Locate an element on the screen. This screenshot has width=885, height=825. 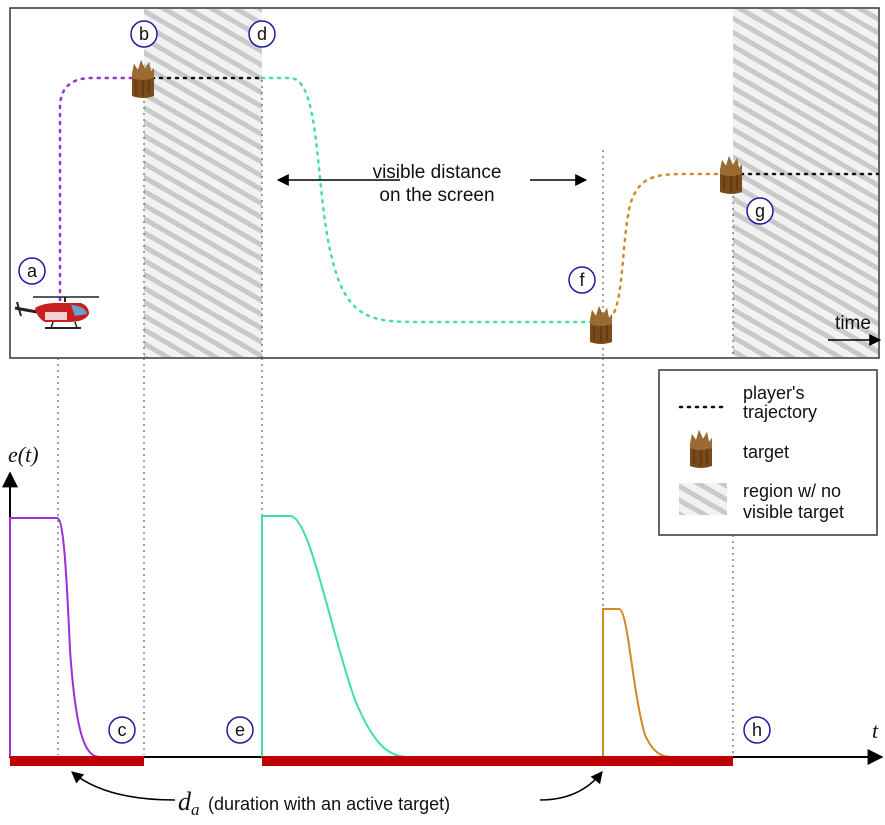
time-label: time is located at coordinates (853, 323).